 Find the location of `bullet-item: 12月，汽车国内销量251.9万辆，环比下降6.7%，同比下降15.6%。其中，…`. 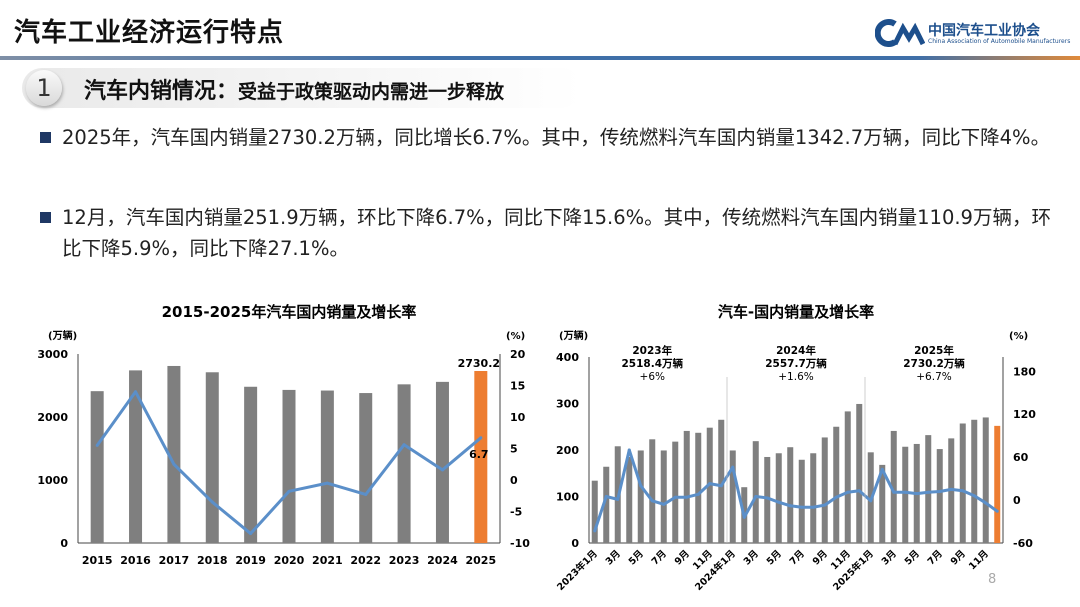

bullet-item: 12月，汽车国内销量251.9万辆，环比下降6.7%，同比下降15.6%。其中，… is located at coordinates (550, 233).